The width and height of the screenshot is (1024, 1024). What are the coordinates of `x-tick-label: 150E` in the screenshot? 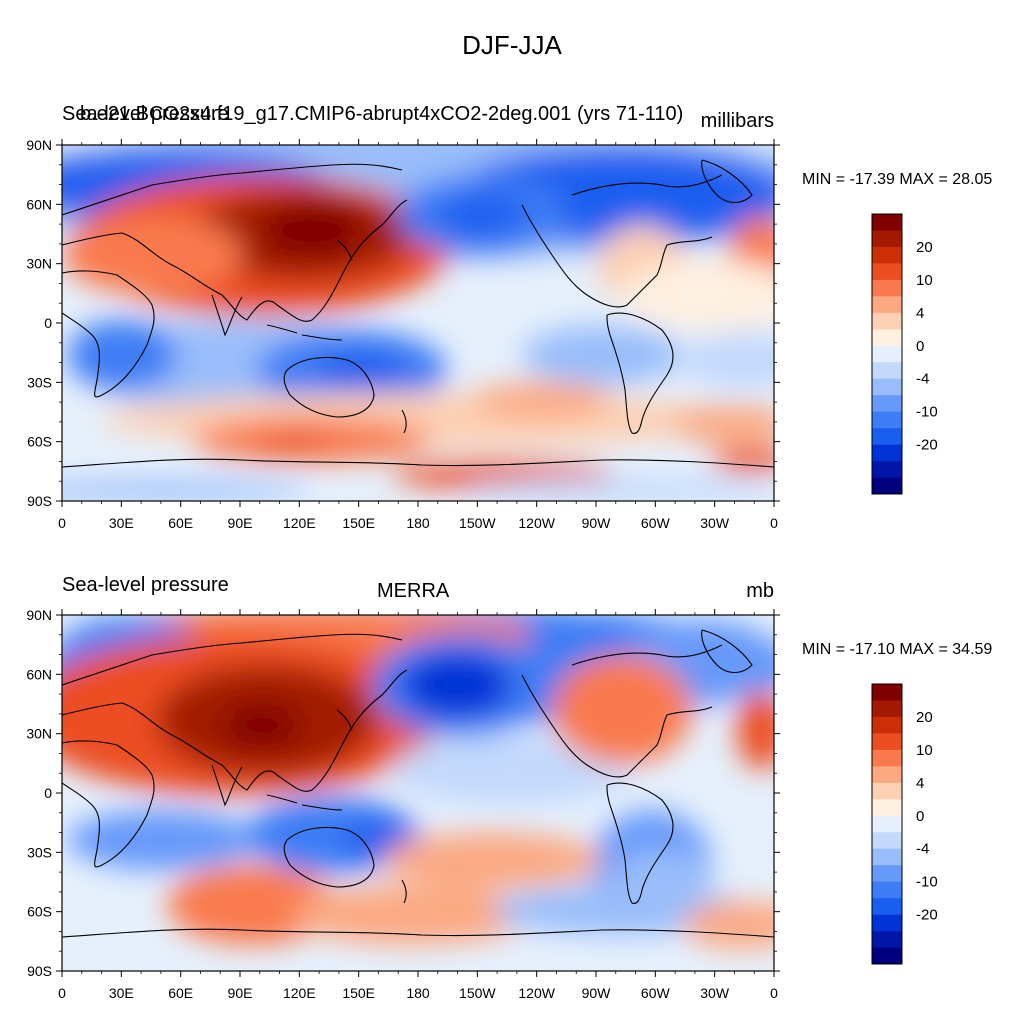 It's located at (358, 993).